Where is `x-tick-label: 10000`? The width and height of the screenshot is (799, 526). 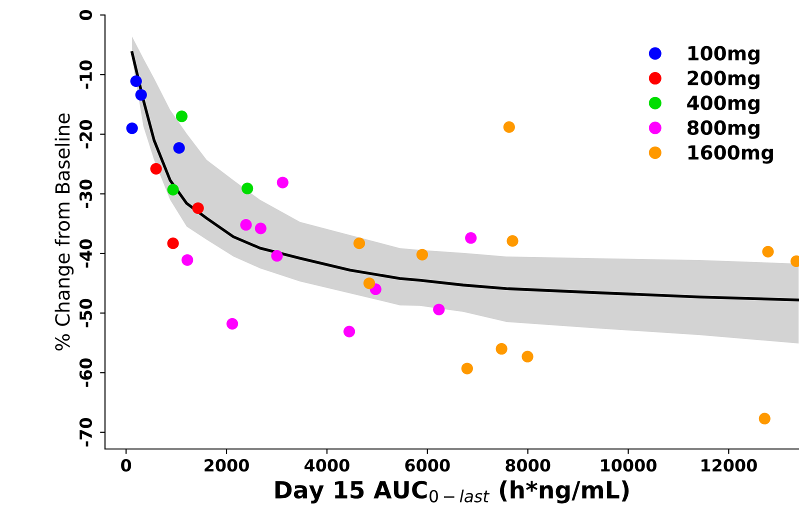
x-tick-label: 10000 is located at coordinates (628, 465).